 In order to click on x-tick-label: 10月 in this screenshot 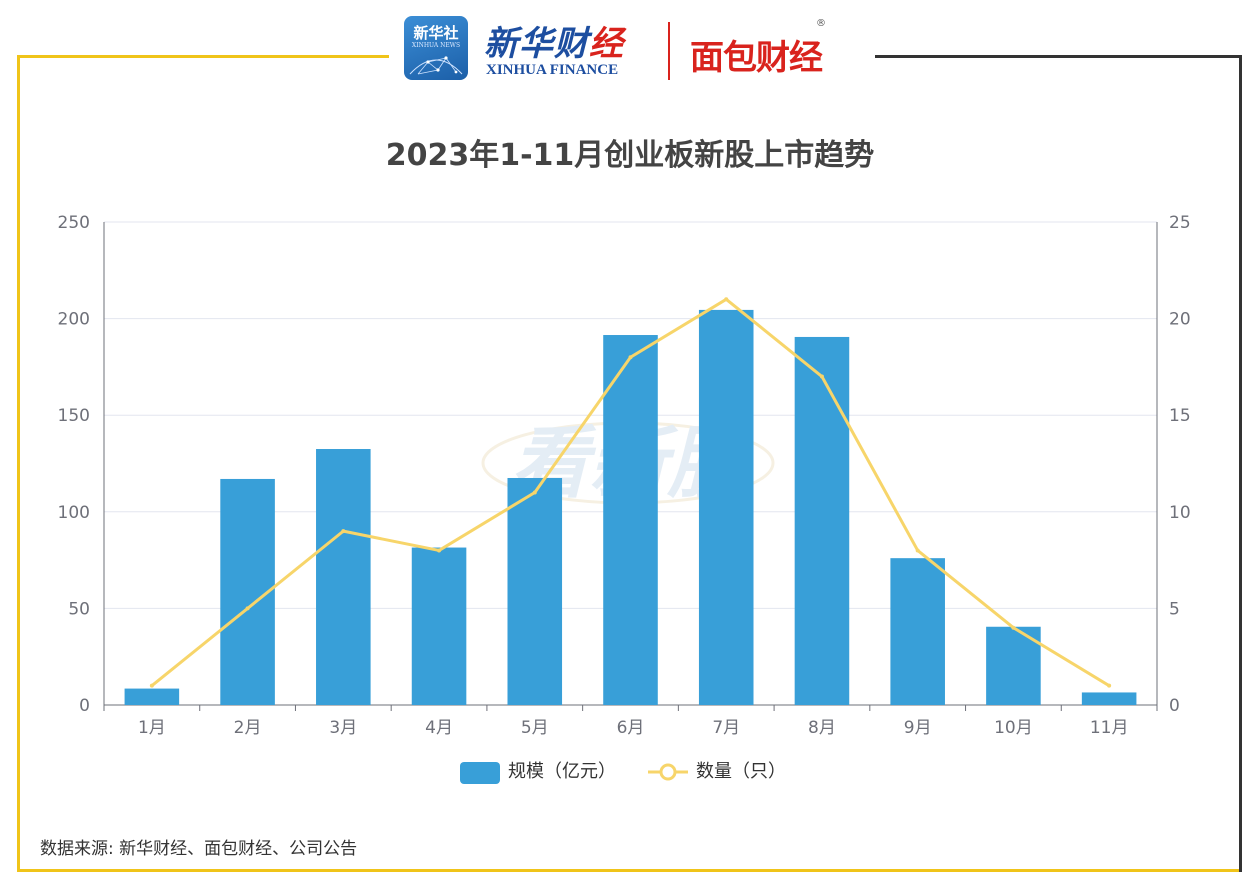, I will do `click(1013, 728)`.